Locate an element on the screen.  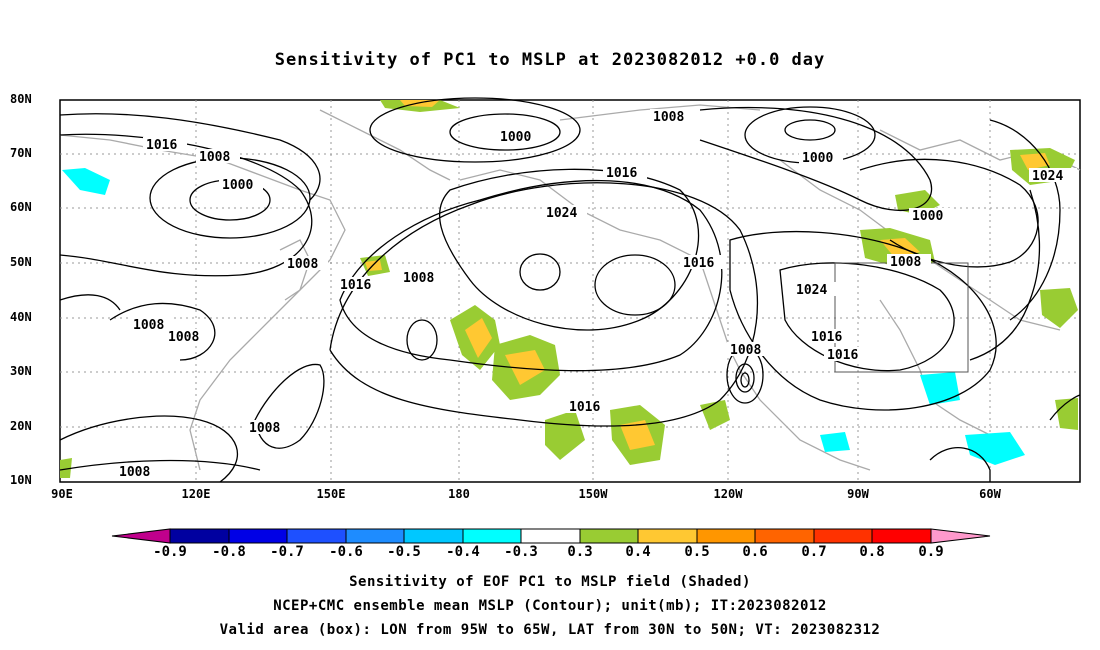
lat-label: 50N is located at coordinates (21, 262).